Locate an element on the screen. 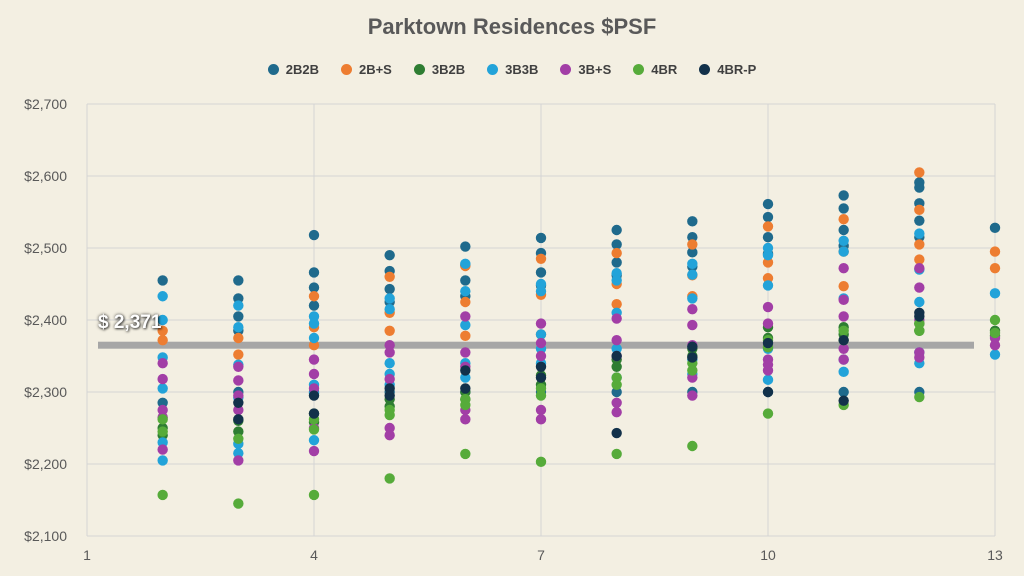 This screenshot has height=576, width=1024. x-tick-label: 13 is located at coordinates (995, 555).